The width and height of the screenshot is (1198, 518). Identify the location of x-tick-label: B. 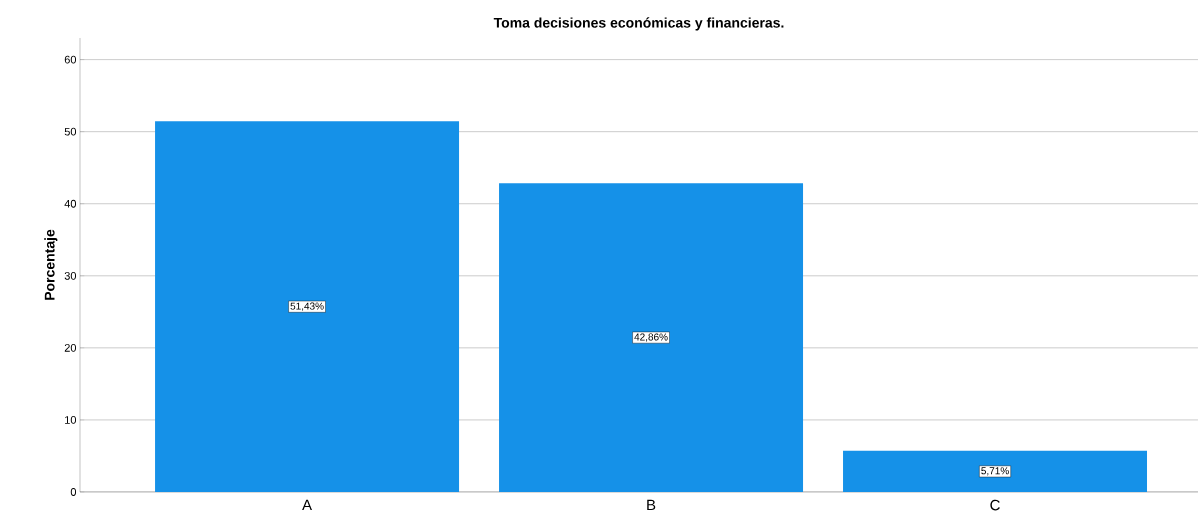
(651, 505).